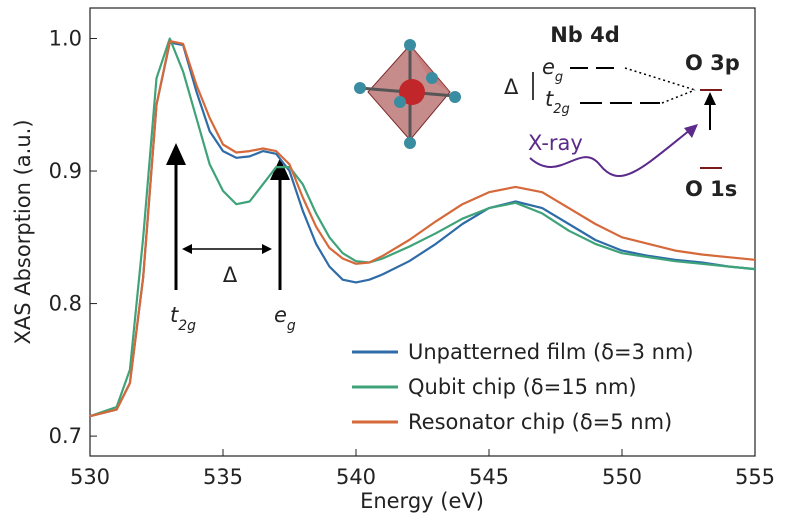  What do you see at coordinates (174, 315) in the screenshot?
I see `t2g-main: t` at bounding box center [174, 315].